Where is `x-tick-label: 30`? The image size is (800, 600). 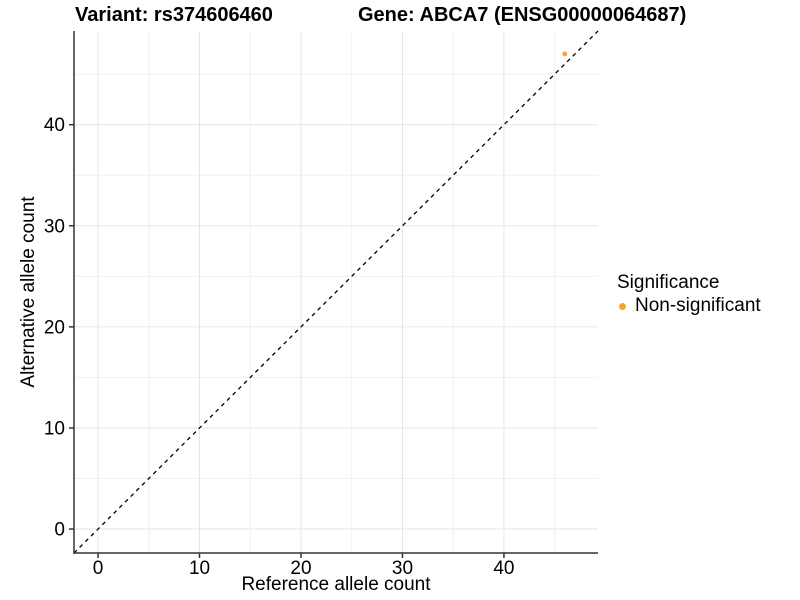 x-tick-label: 30 is located at coordinates (402, 568).